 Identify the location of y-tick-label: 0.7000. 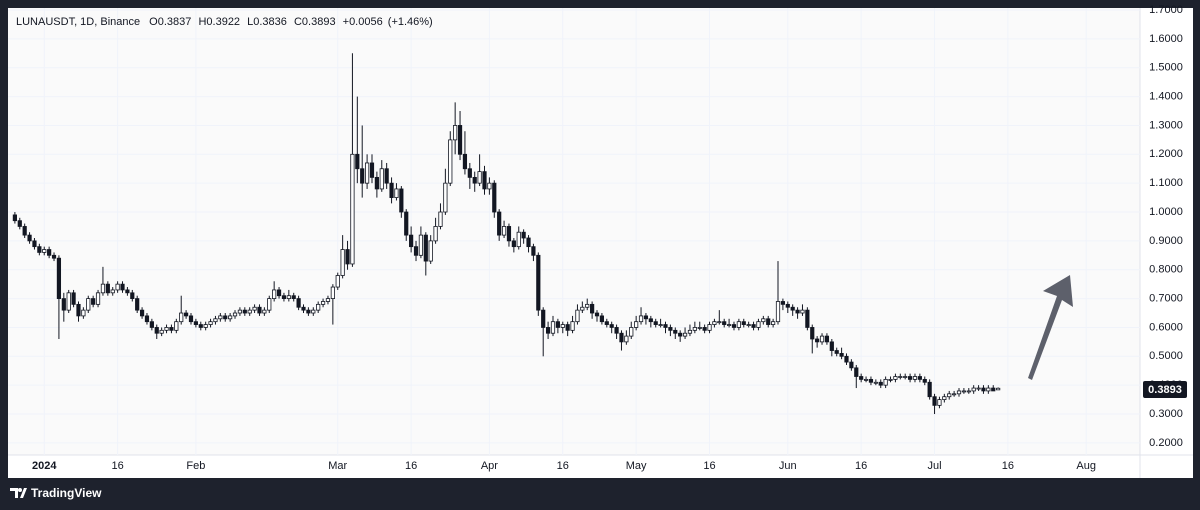
(1166, 298).